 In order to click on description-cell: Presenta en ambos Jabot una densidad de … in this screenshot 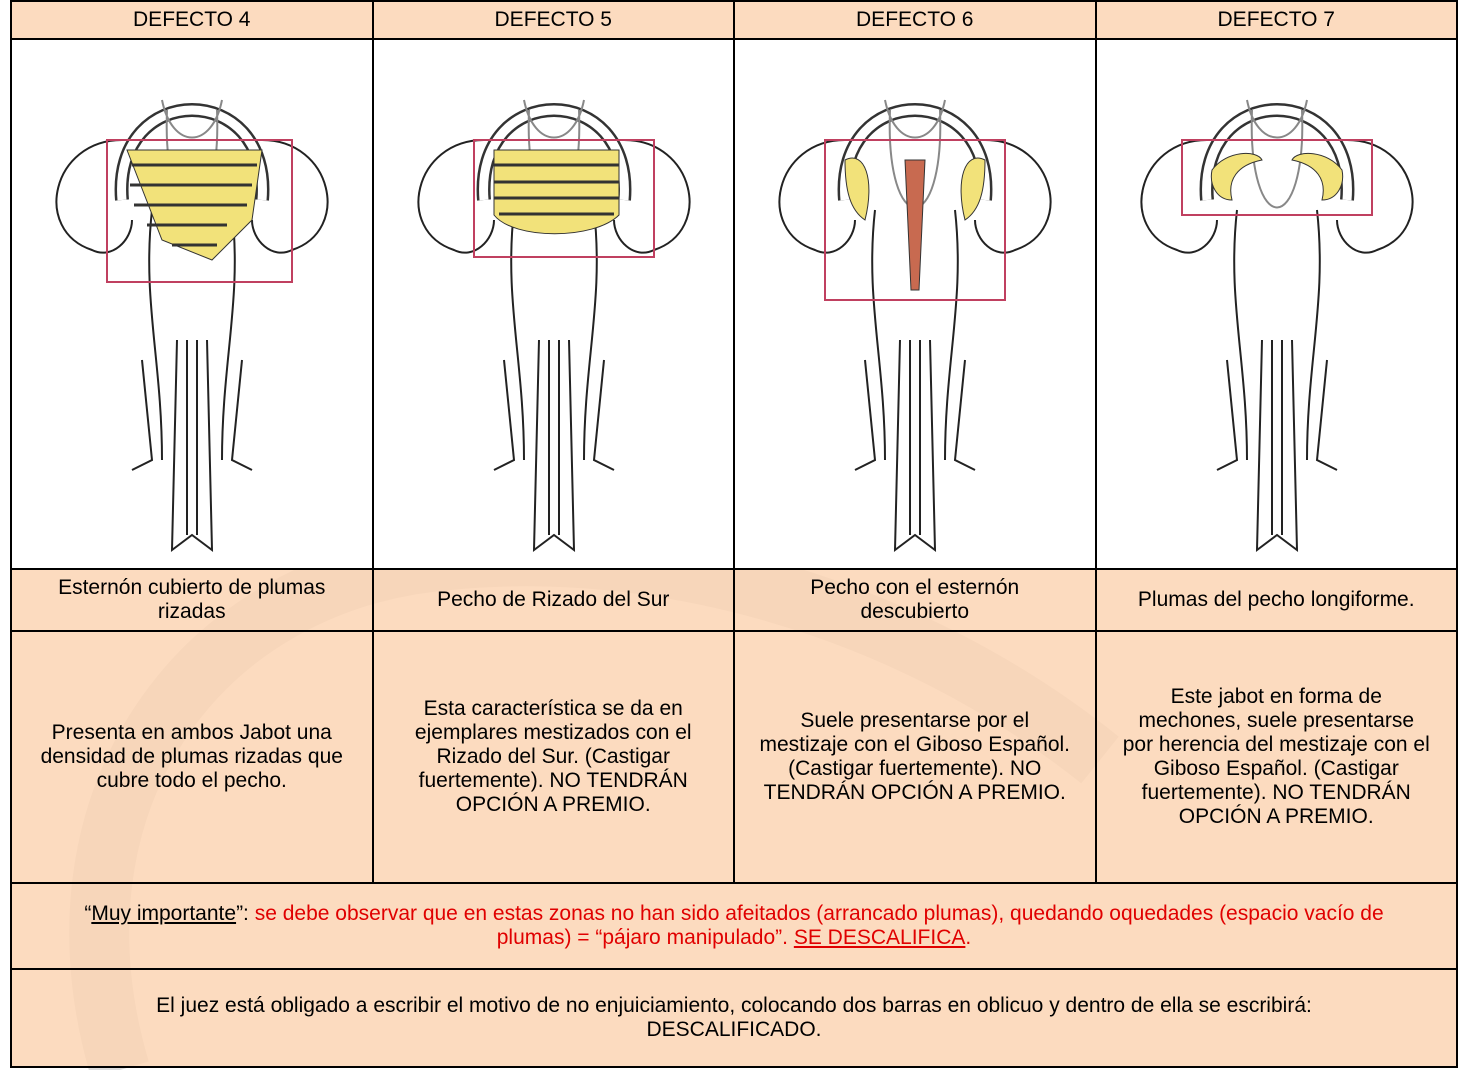, I will do `click(192, 757)`.